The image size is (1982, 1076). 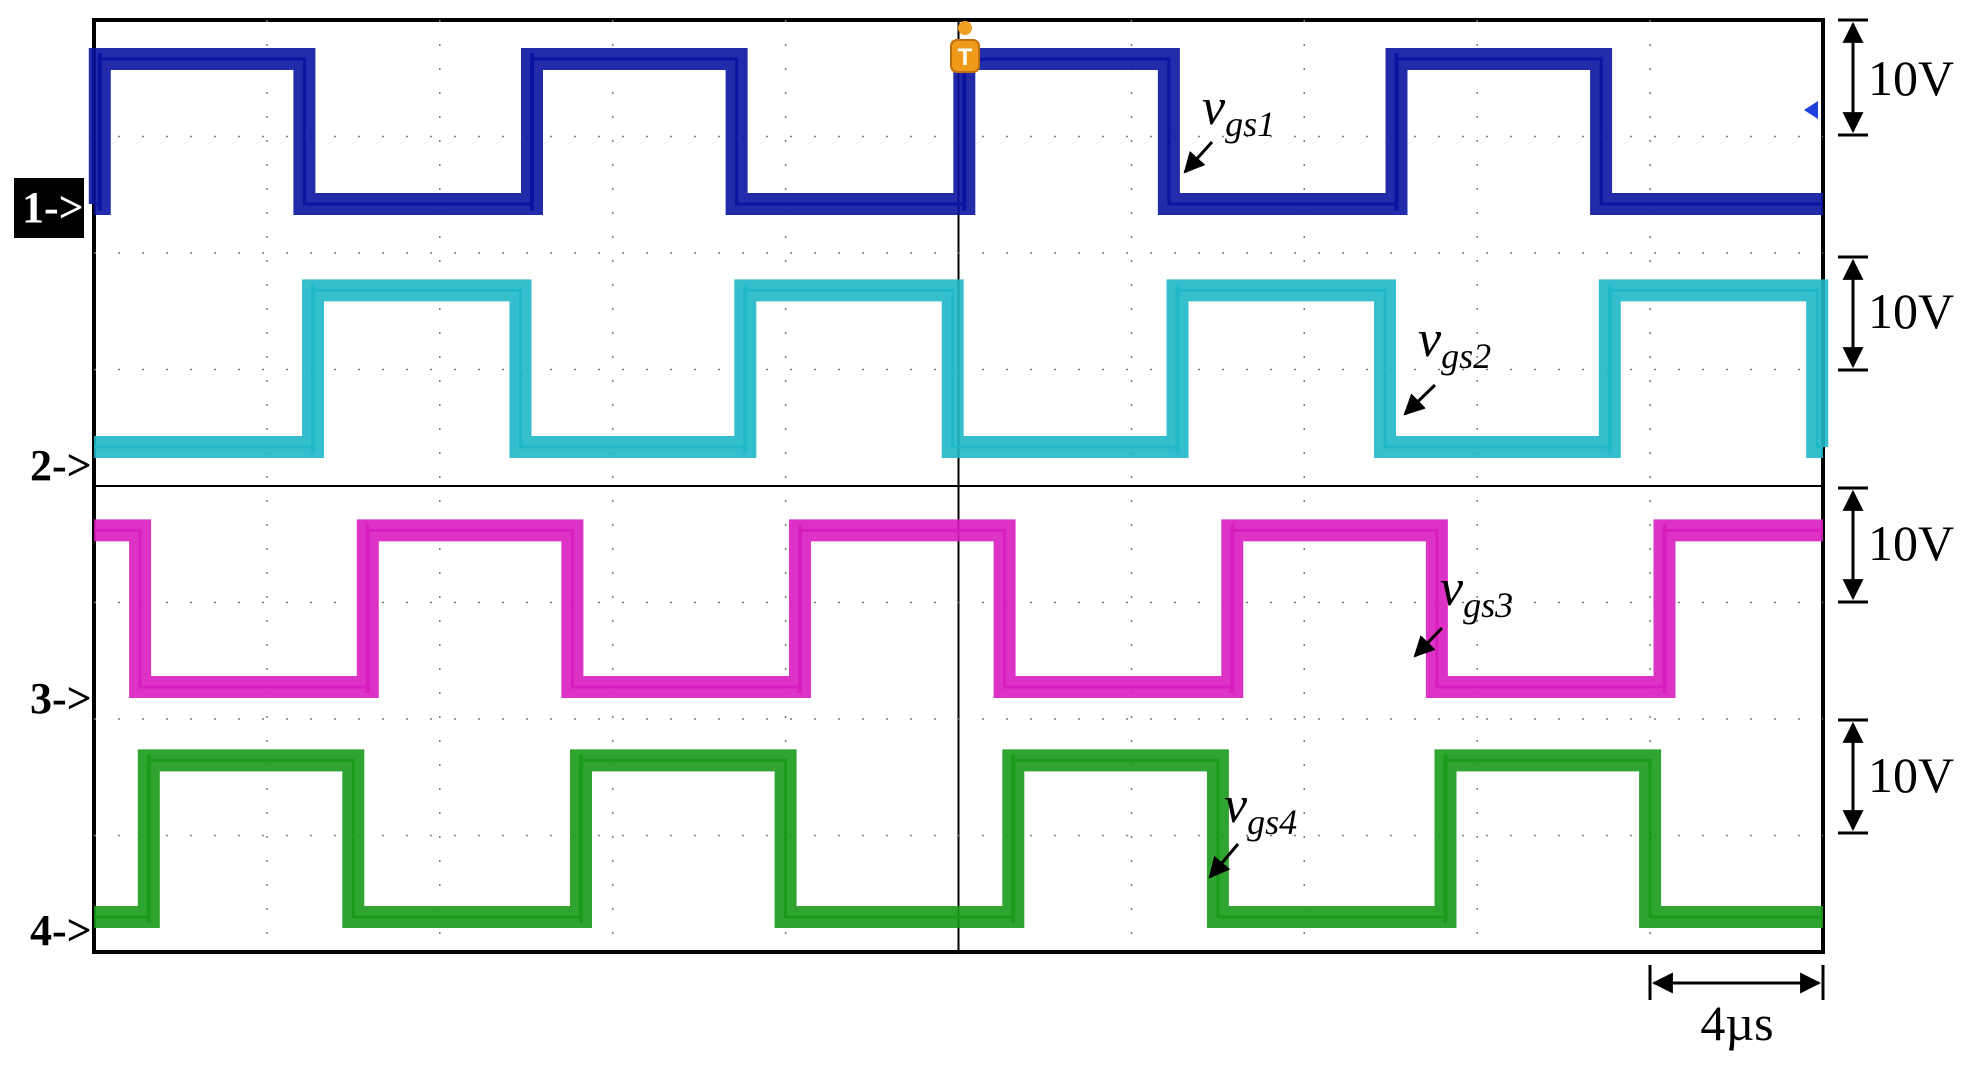 I want to click on channel-marker-1-box, so click(x=49, y=208).